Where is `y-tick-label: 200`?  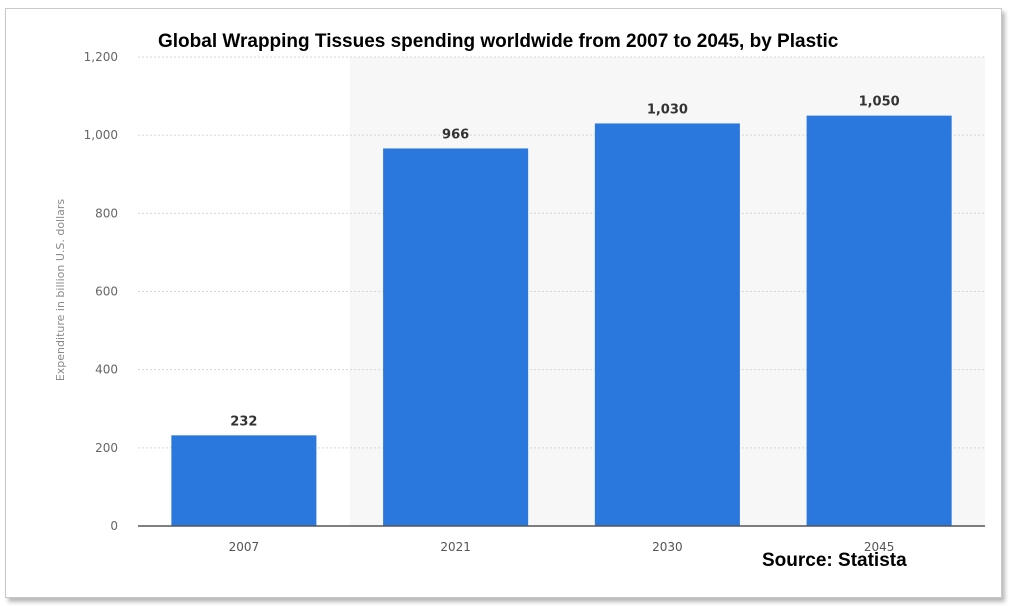
y-tick-label: 200 is located at coordinates (106, 448).